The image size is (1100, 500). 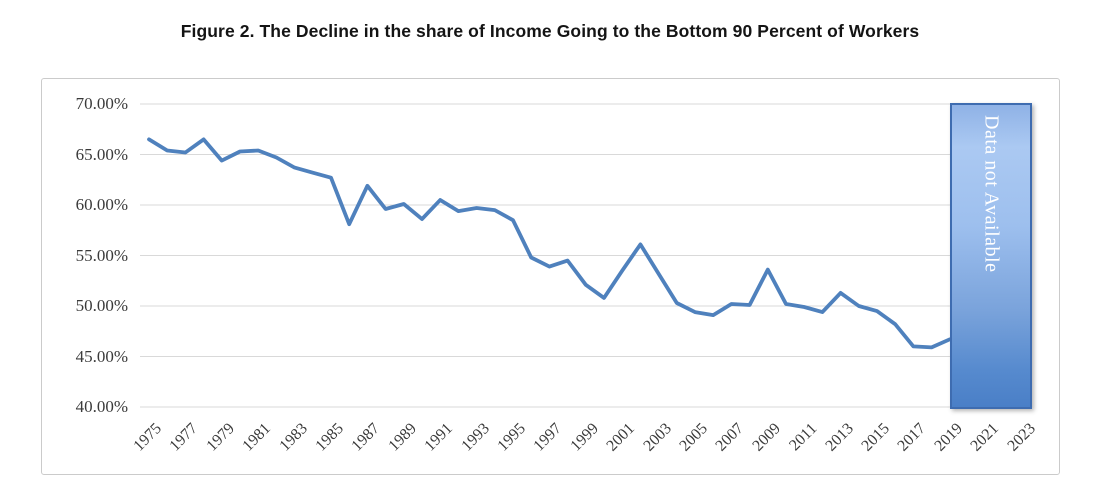 What do you see at coordinates (101, 255) in the screenshot?
I see `y-tick-label: 55.00%` at bounding box center [101, 255].